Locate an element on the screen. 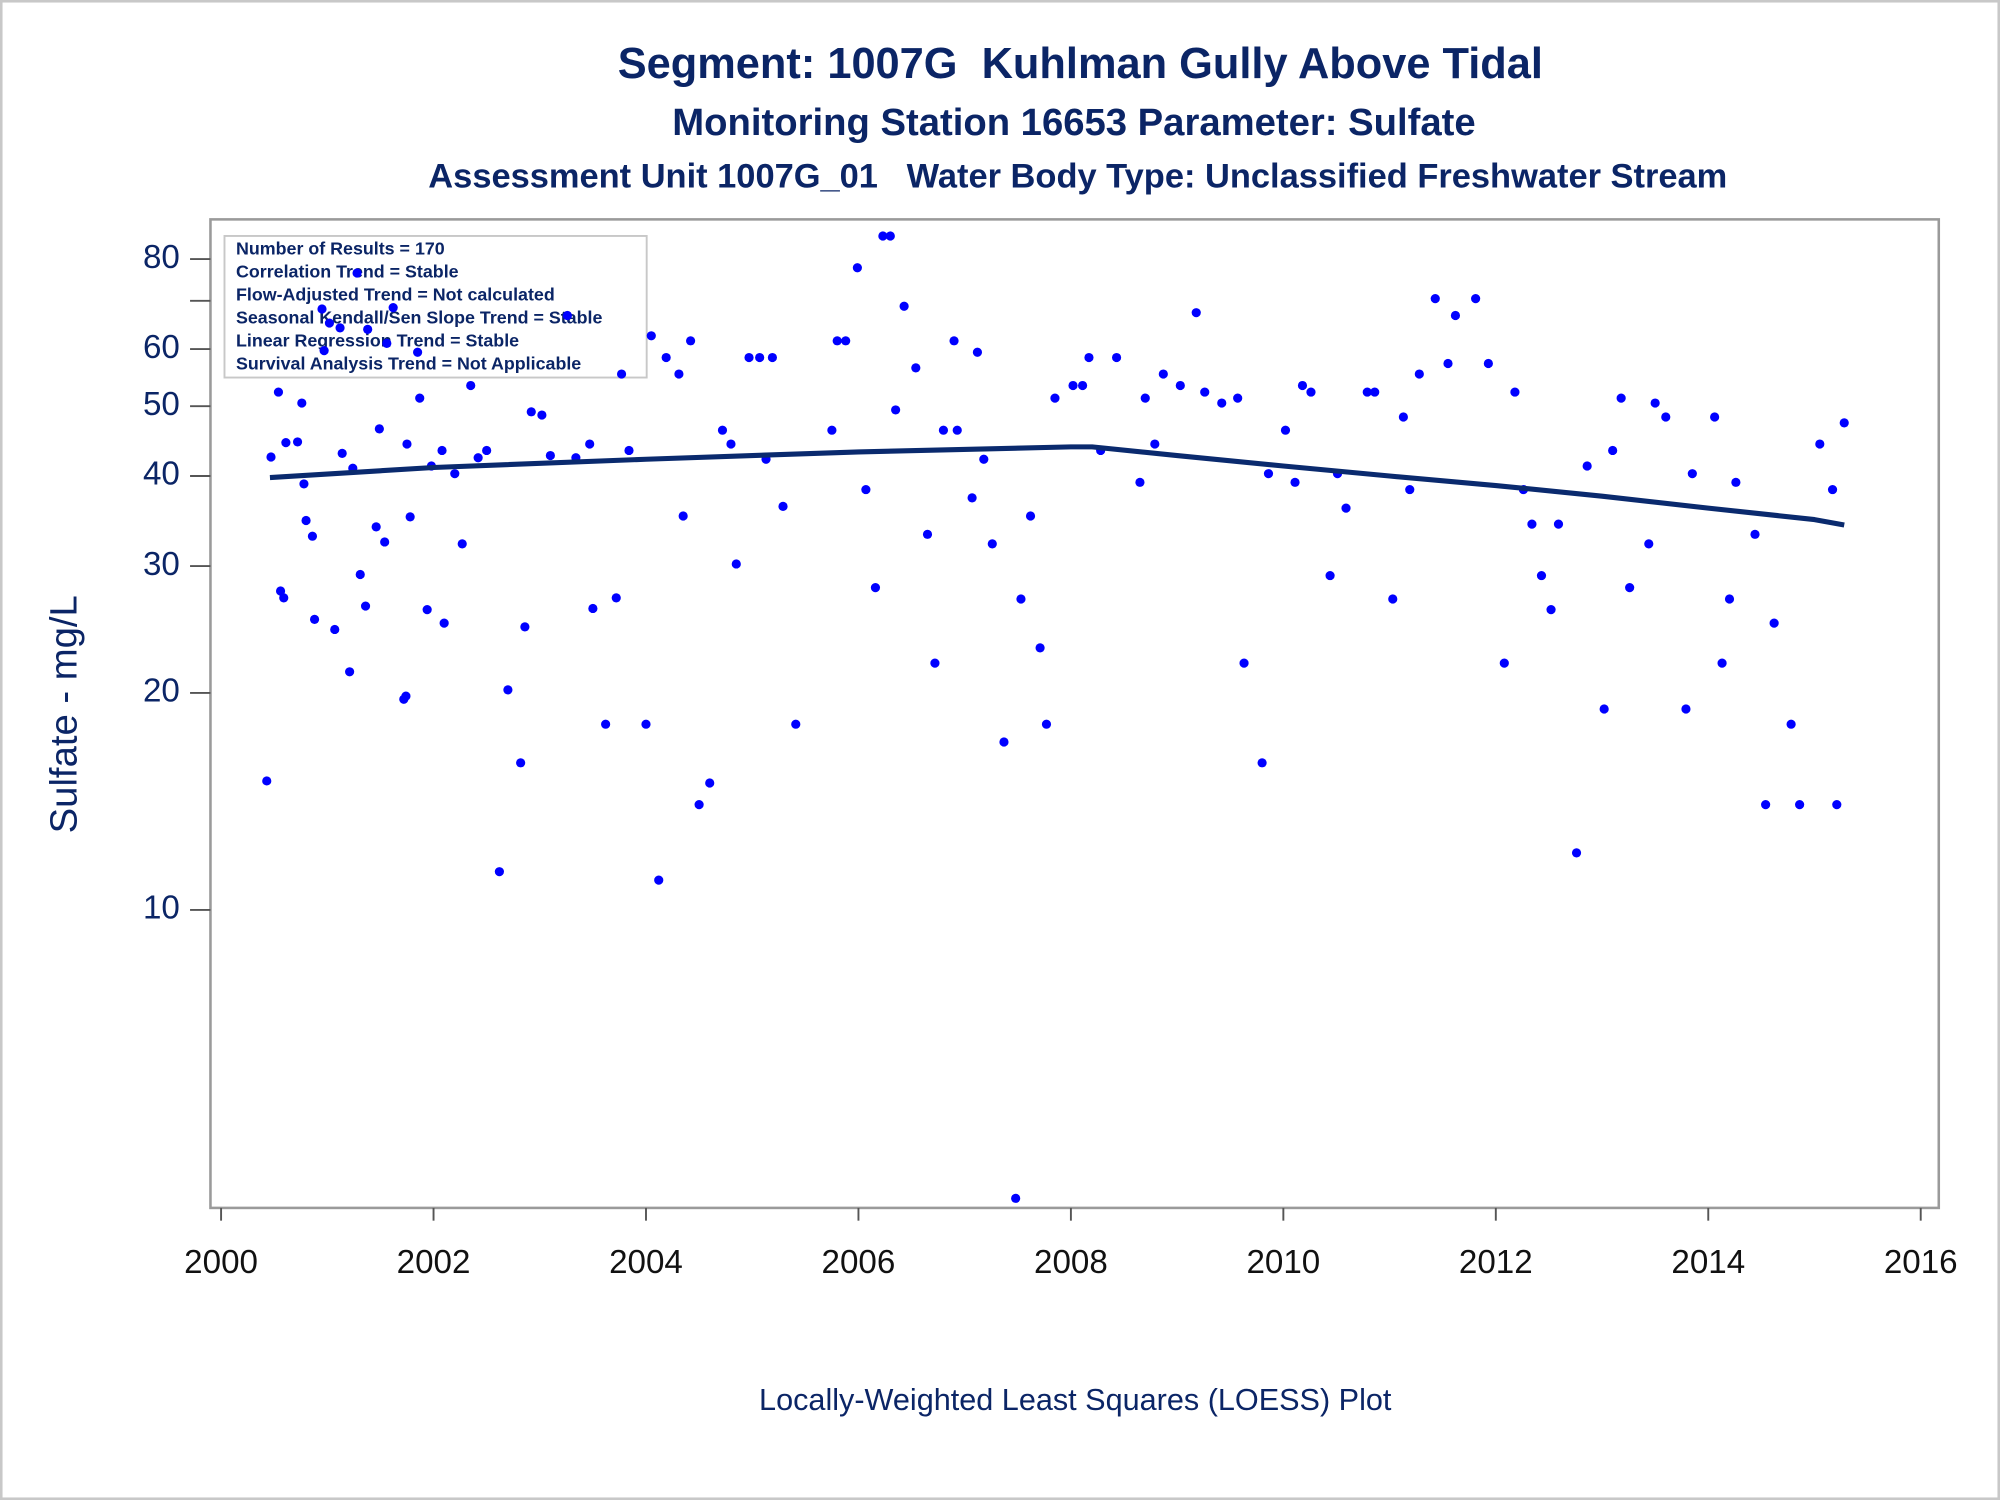 Image resolution: width=2000 pixels, height=1500 pixels. y-tick-label: 30 is located at coordinates (161, 564).